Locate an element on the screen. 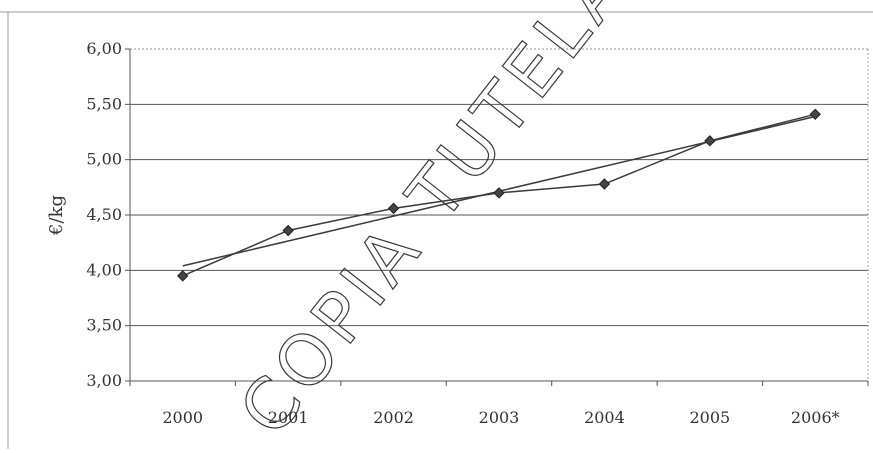 The height and width of the screenshot is (453, 873). y-axis-title: €/kg is located at coordinates (56, 215).